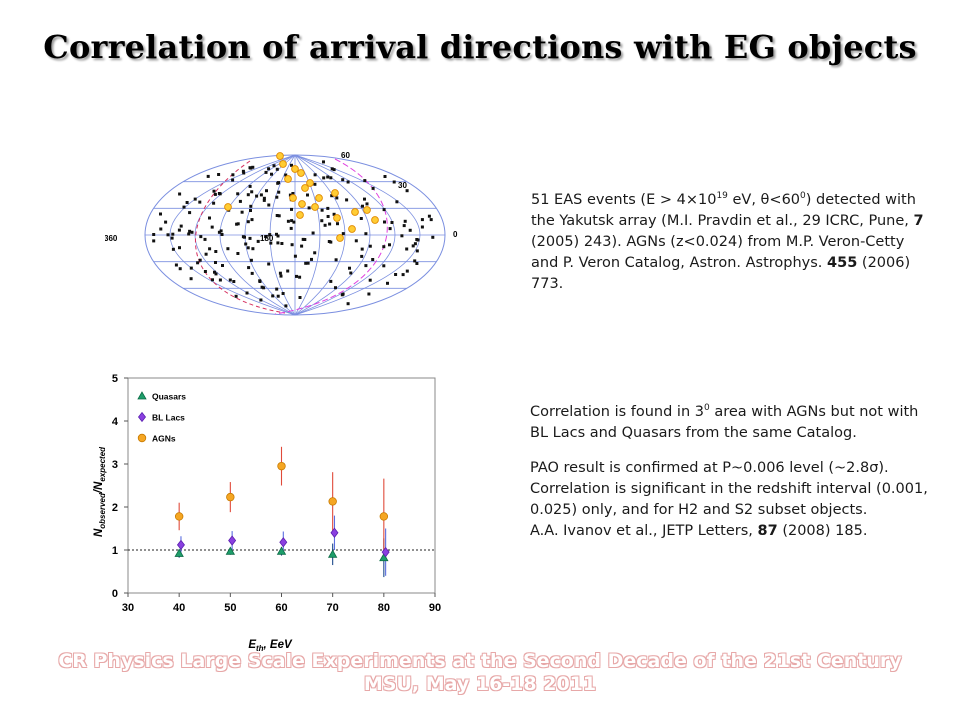  I want to click on data-point-agns, so click(332, 501).